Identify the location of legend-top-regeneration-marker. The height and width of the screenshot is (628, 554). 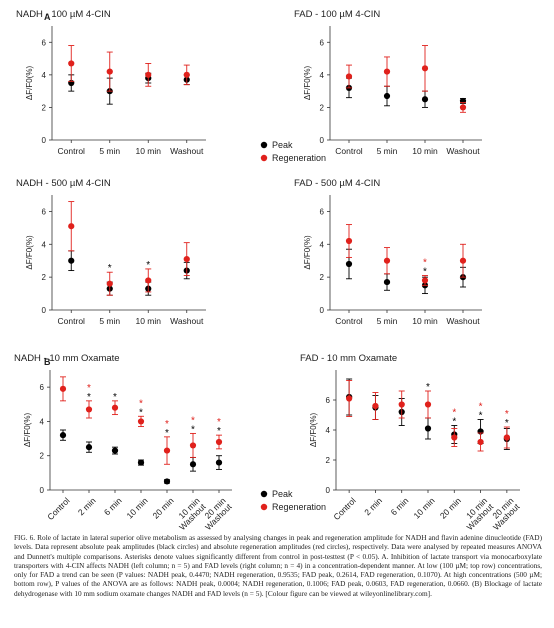
(264, 158).